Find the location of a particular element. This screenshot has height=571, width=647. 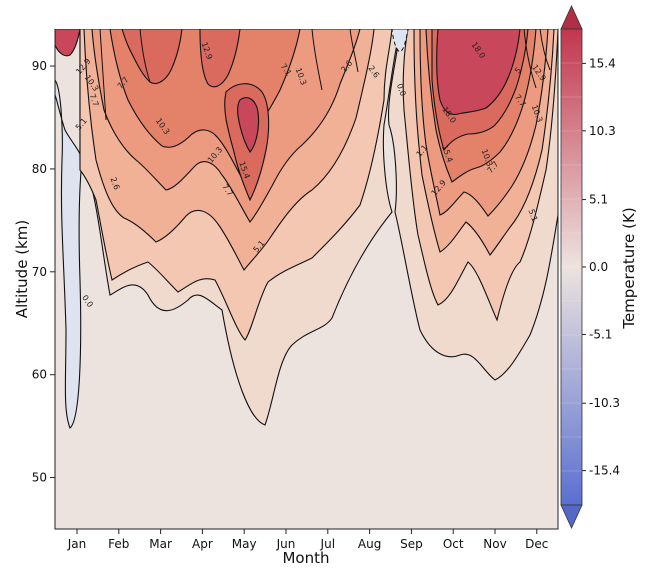

colorbar-extend-high is located at coordinates (571, 17).